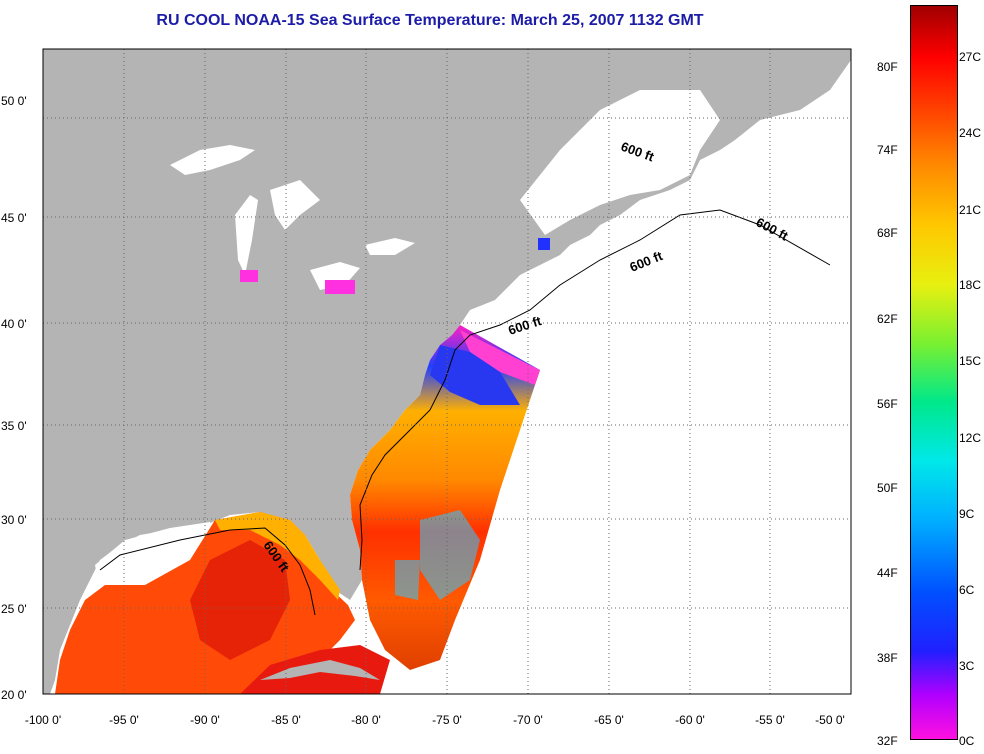  I want to click on colorbar-c-label: 0C, so click(967, 741).